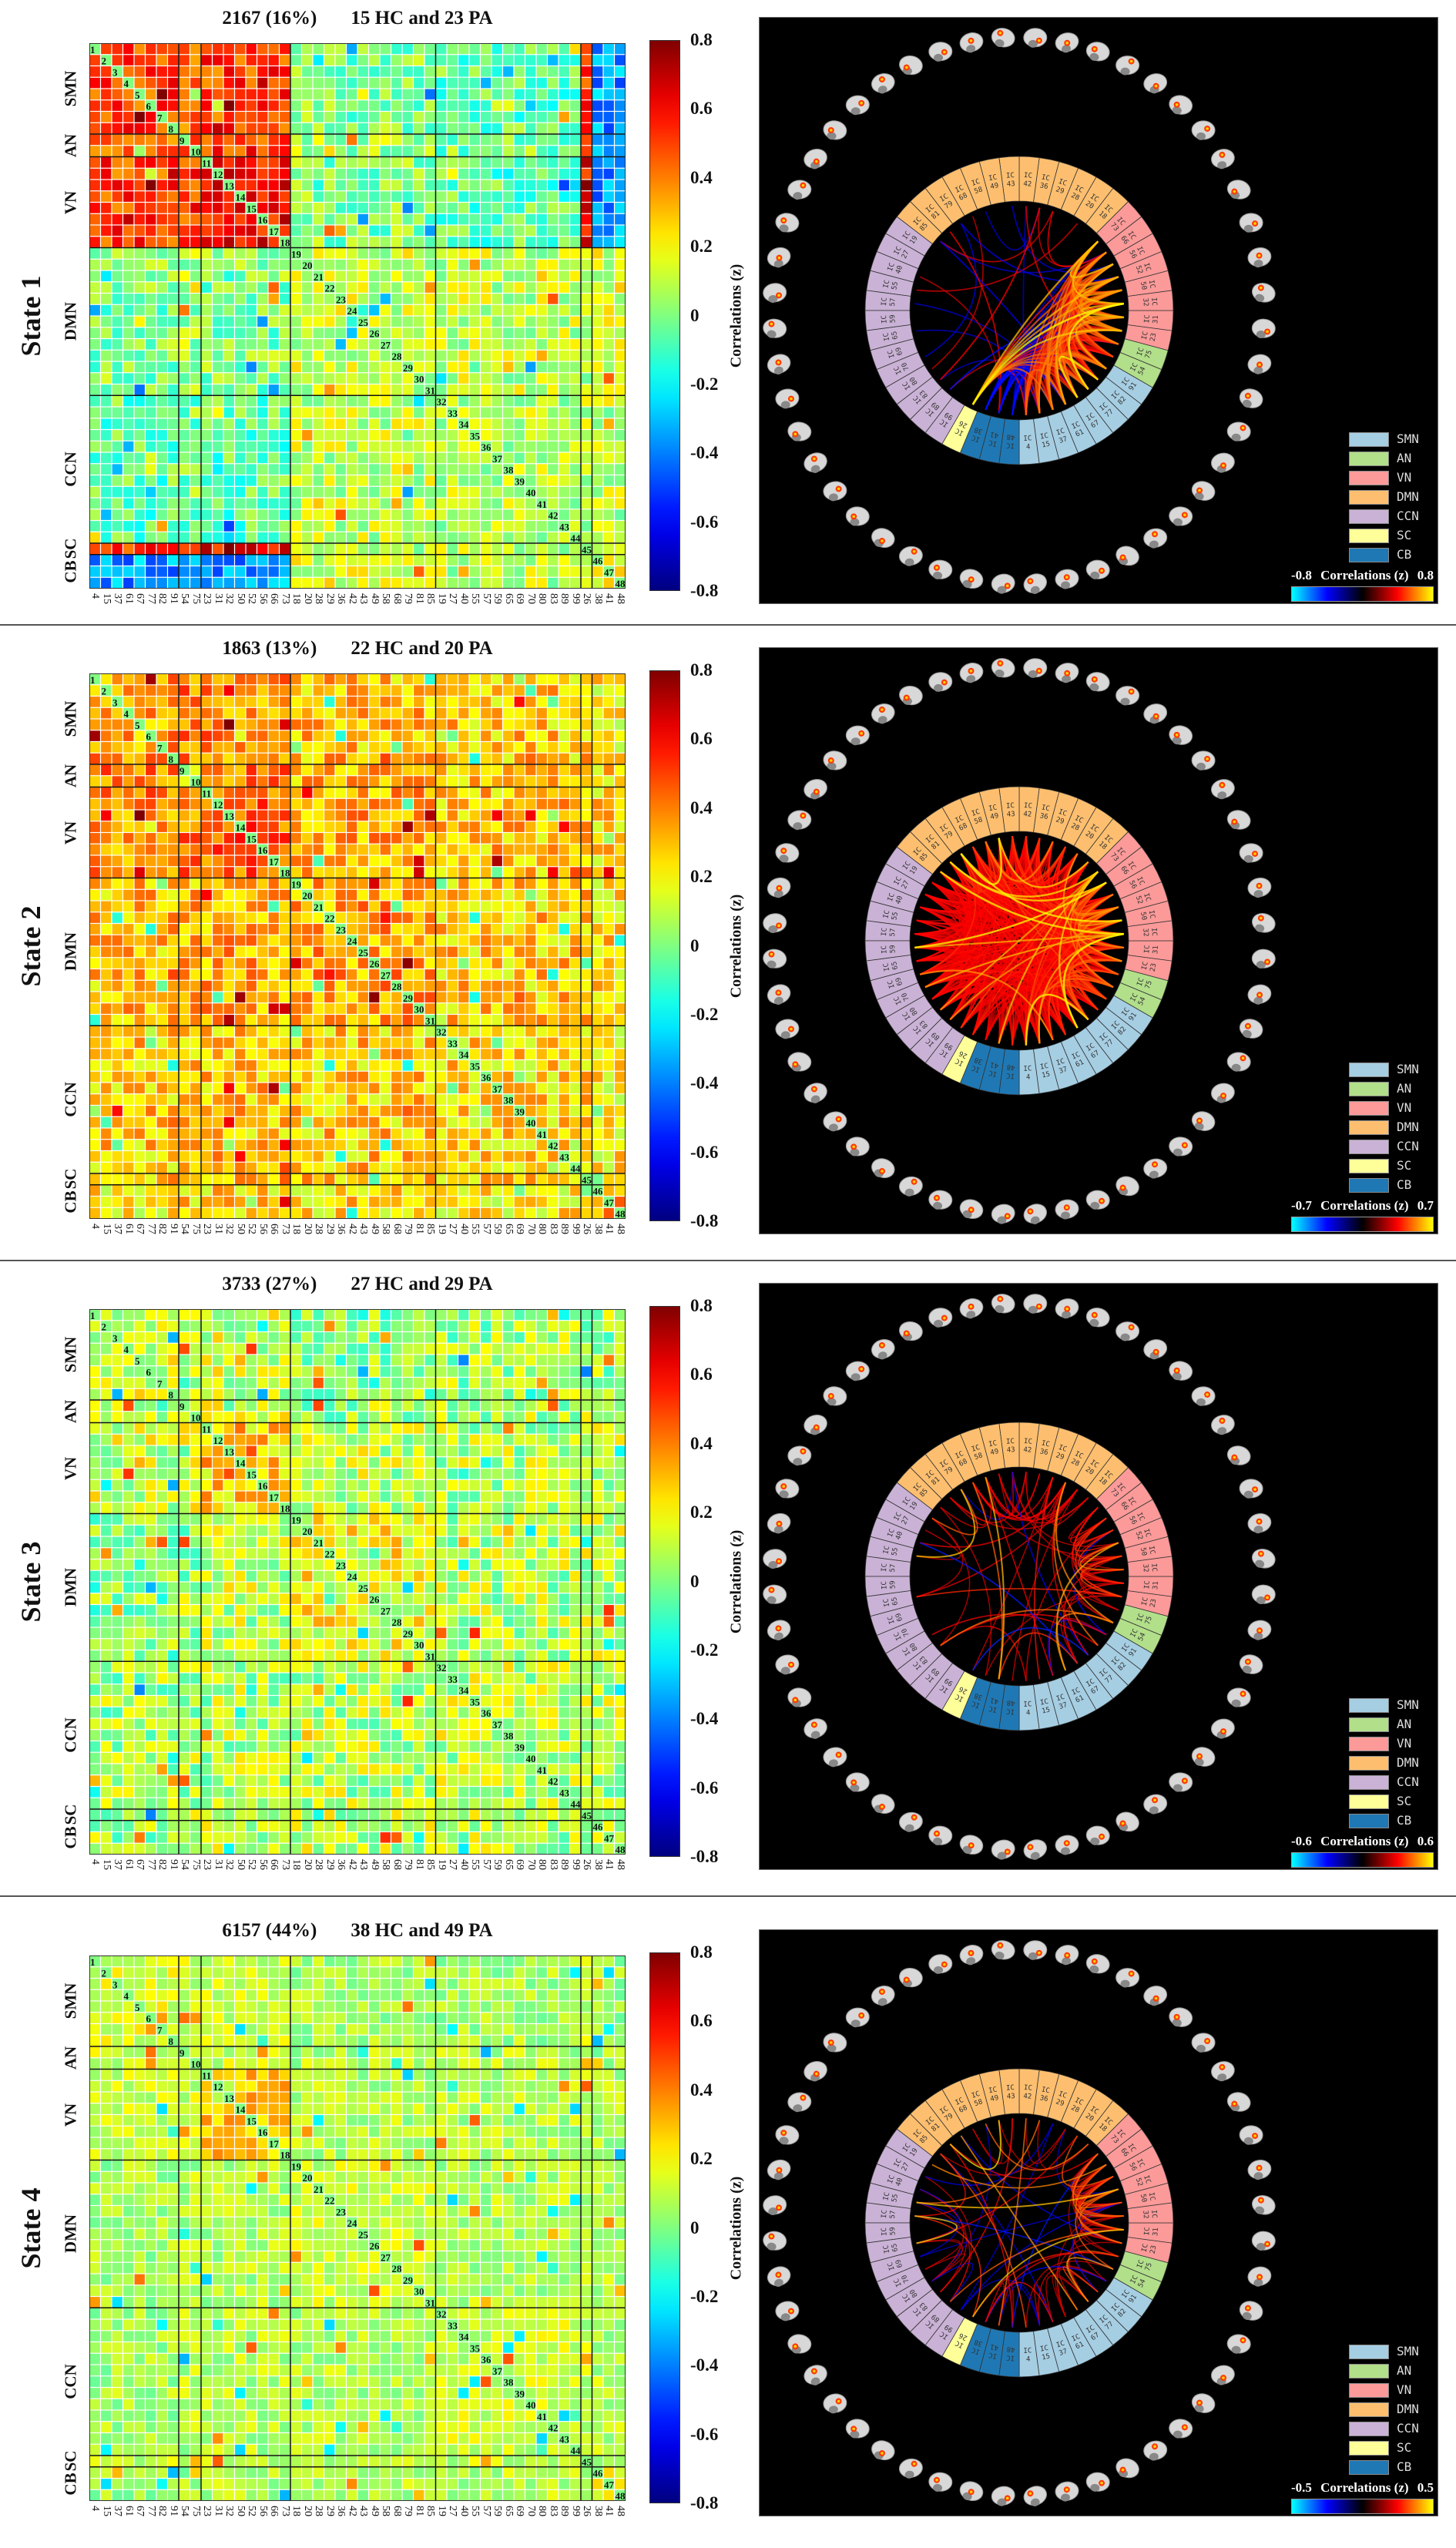 Image resolution: width=1456 pixels, height=2548 pixels. I want to click on brain-stem, so click(772, 334).